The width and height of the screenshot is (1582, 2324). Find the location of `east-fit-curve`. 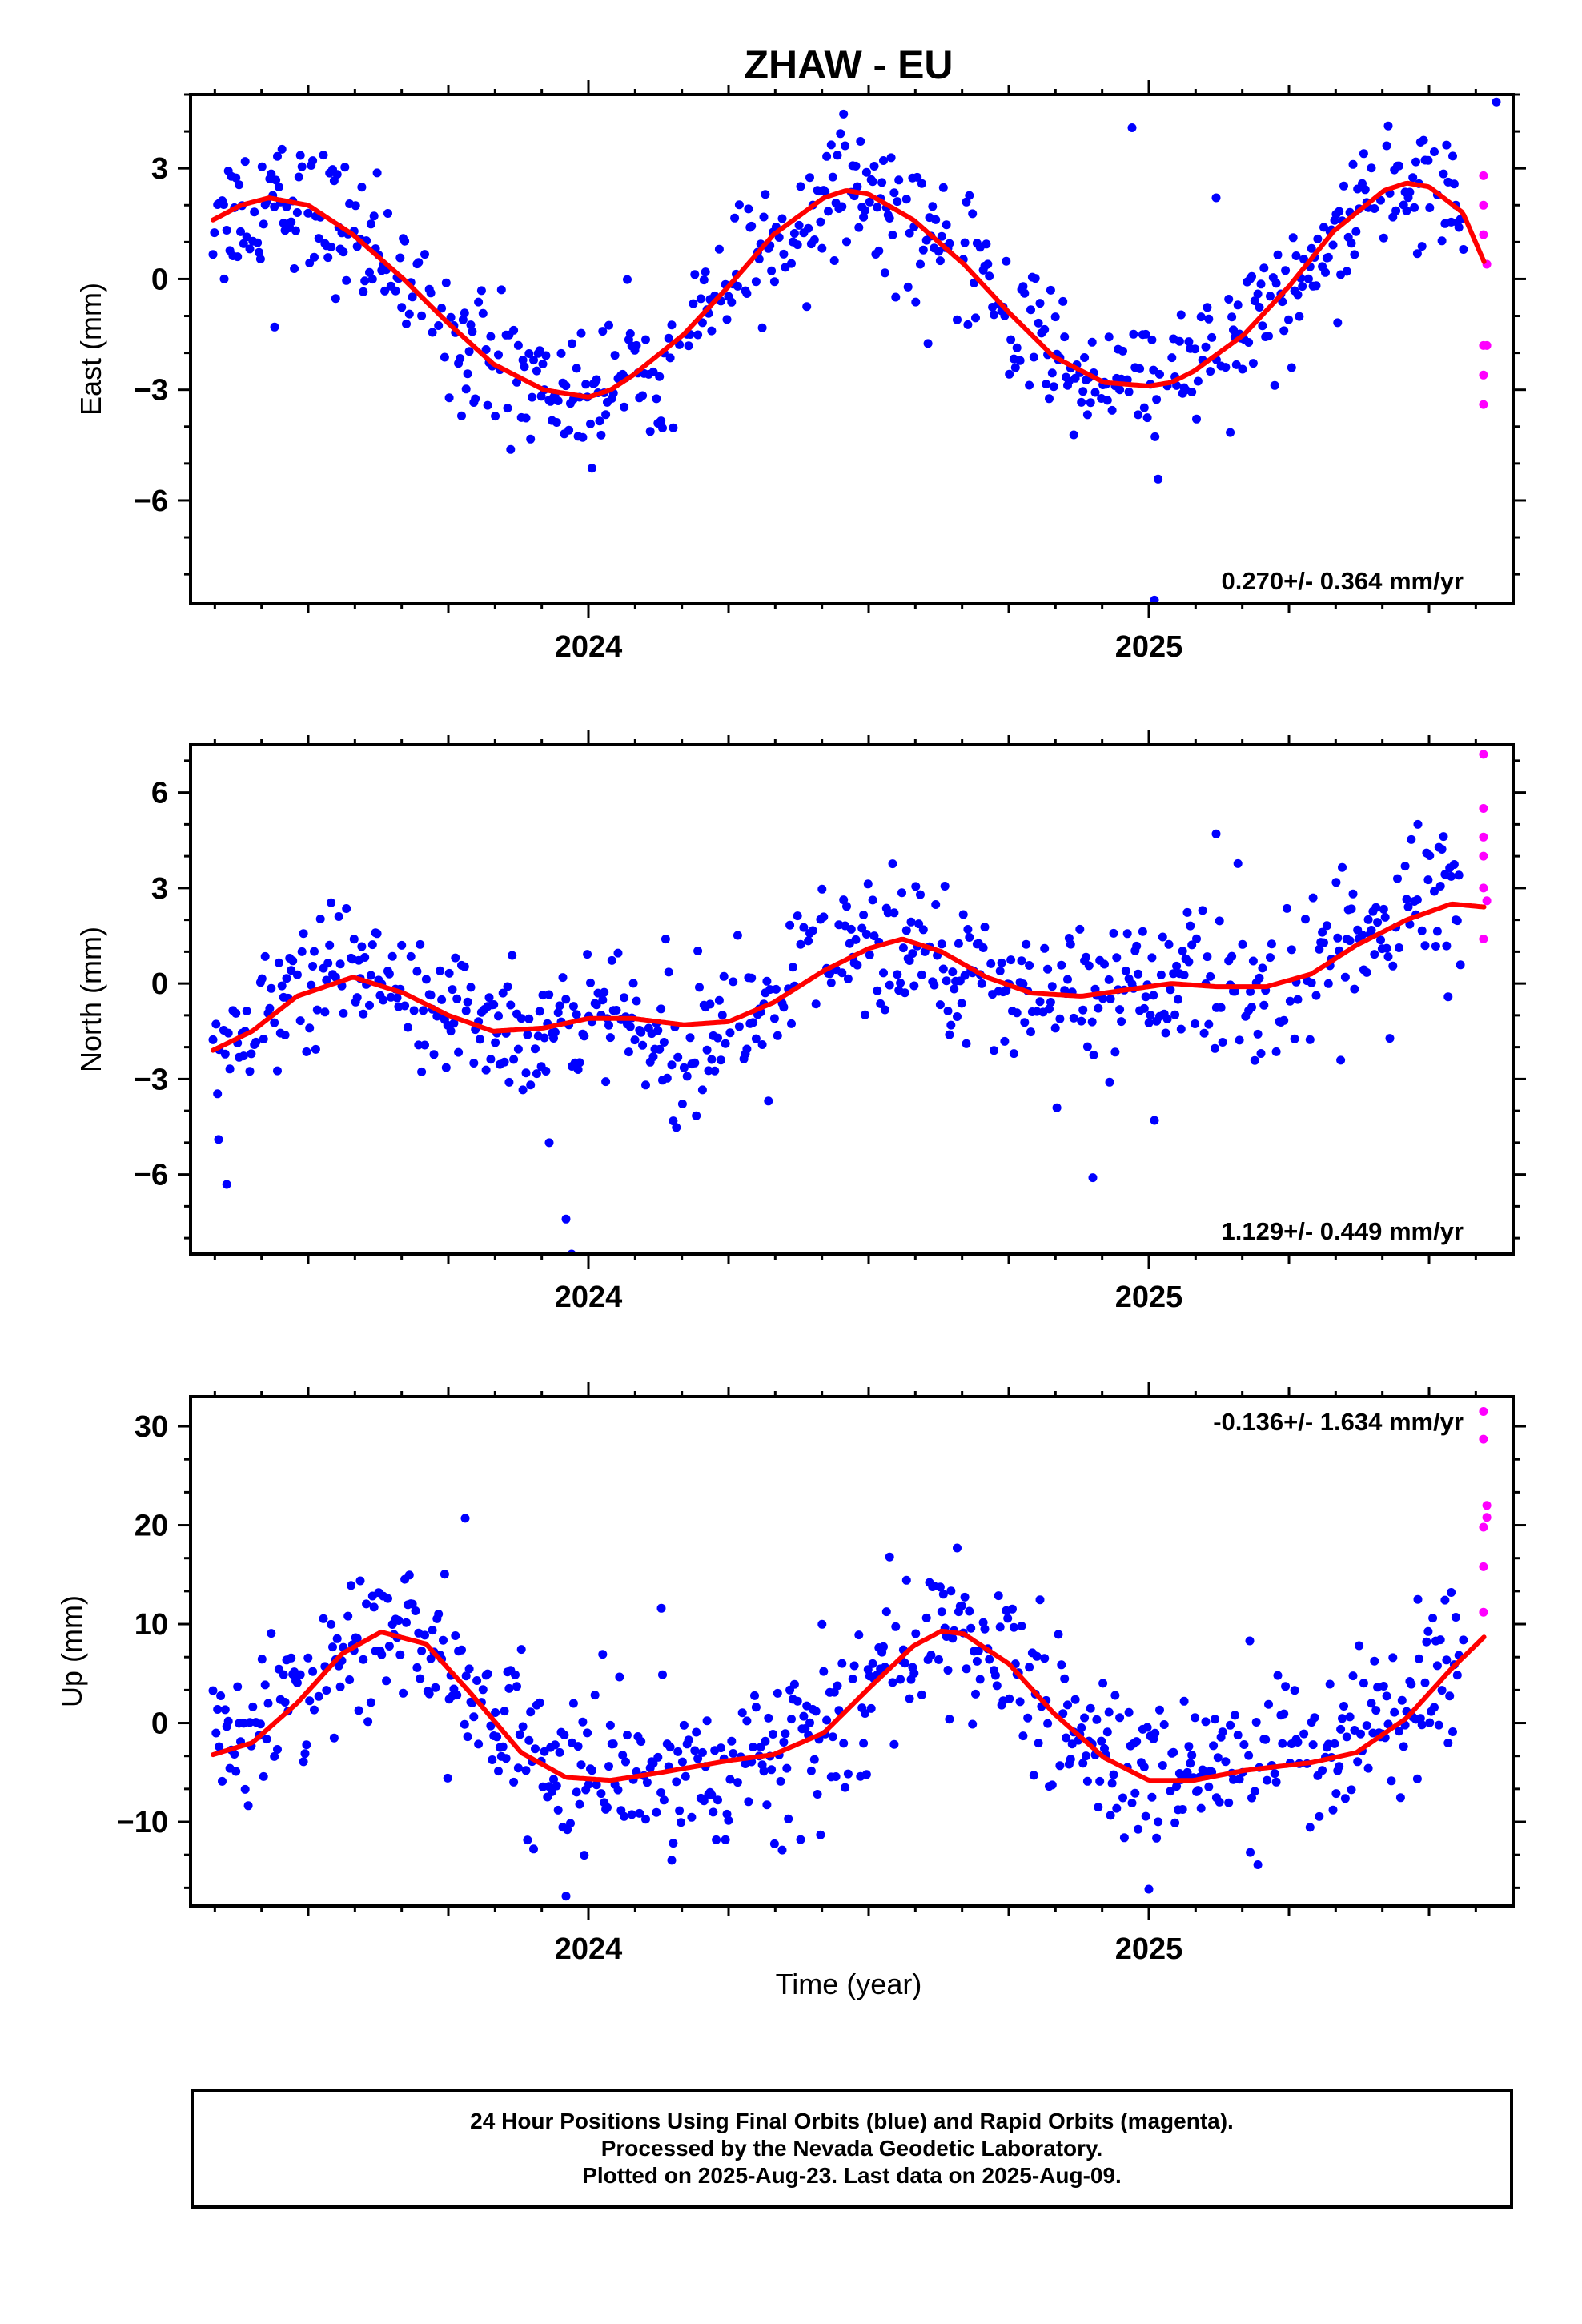

east-fit-curve is located at coordinates (849, 290).